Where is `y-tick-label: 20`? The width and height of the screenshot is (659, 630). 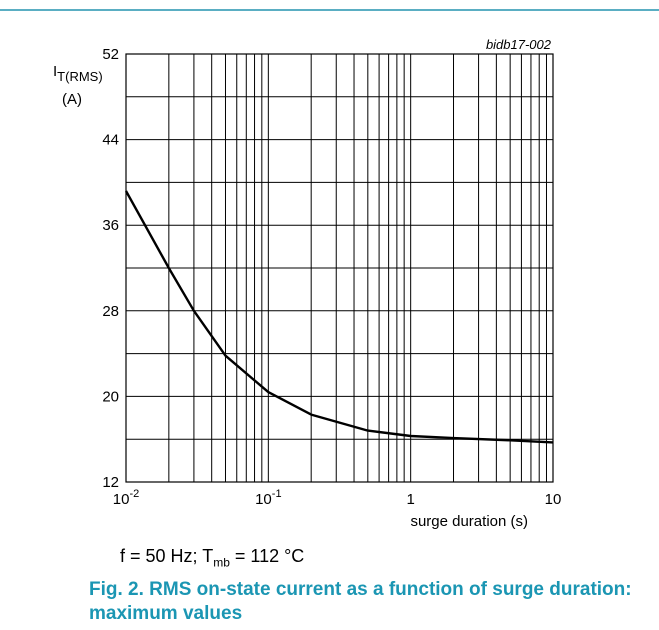
y-tick-label: 20 is located at coordinates (110, 396).